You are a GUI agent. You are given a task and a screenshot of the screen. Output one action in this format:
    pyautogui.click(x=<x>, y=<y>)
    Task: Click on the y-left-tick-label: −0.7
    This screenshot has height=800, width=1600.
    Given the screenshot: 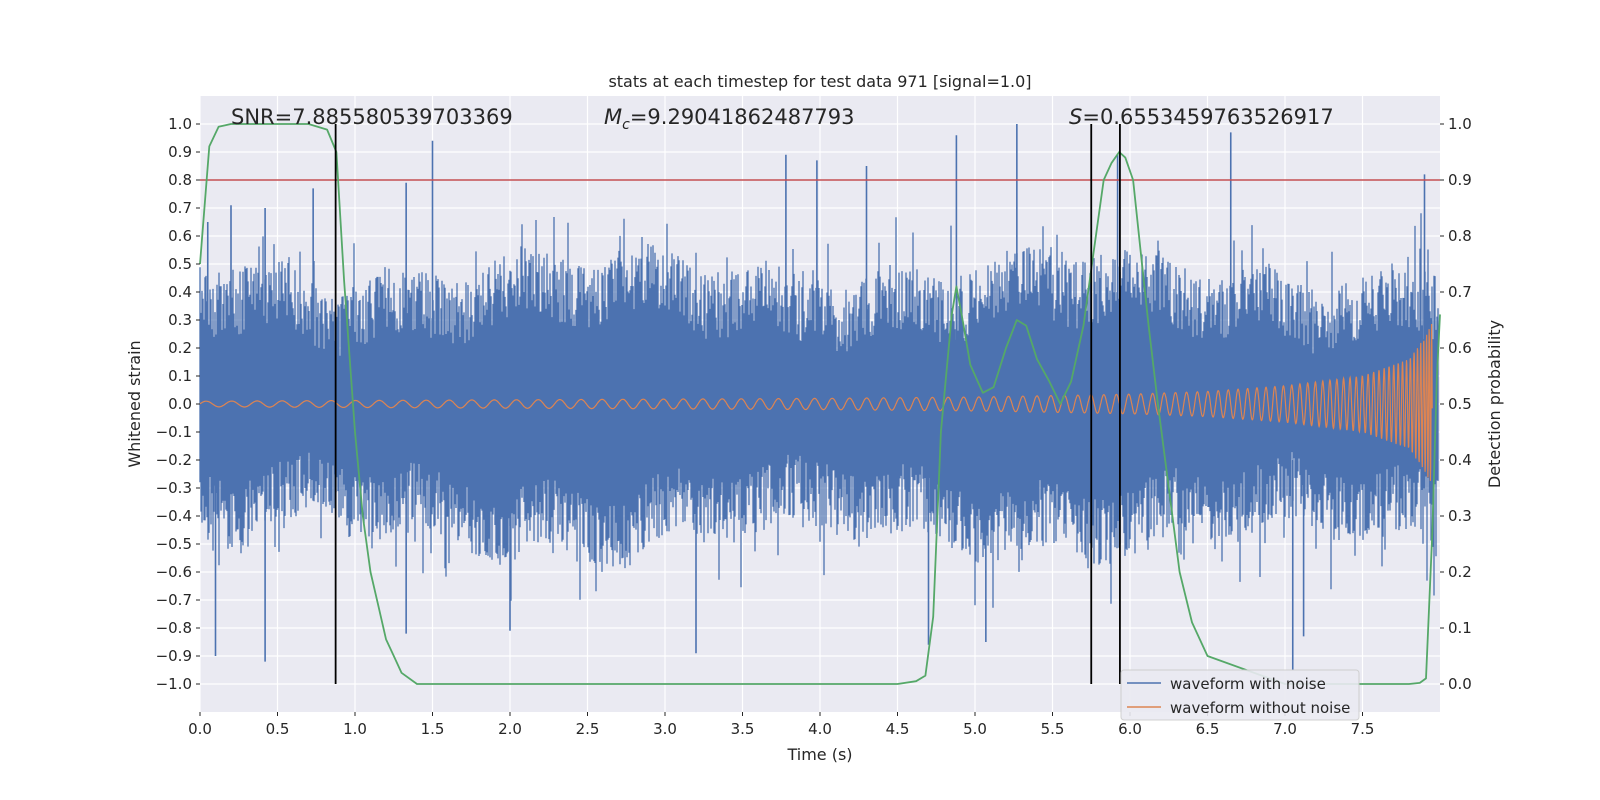 What is the action you would take?
    pyautogui.click(x=174, y=600)
    